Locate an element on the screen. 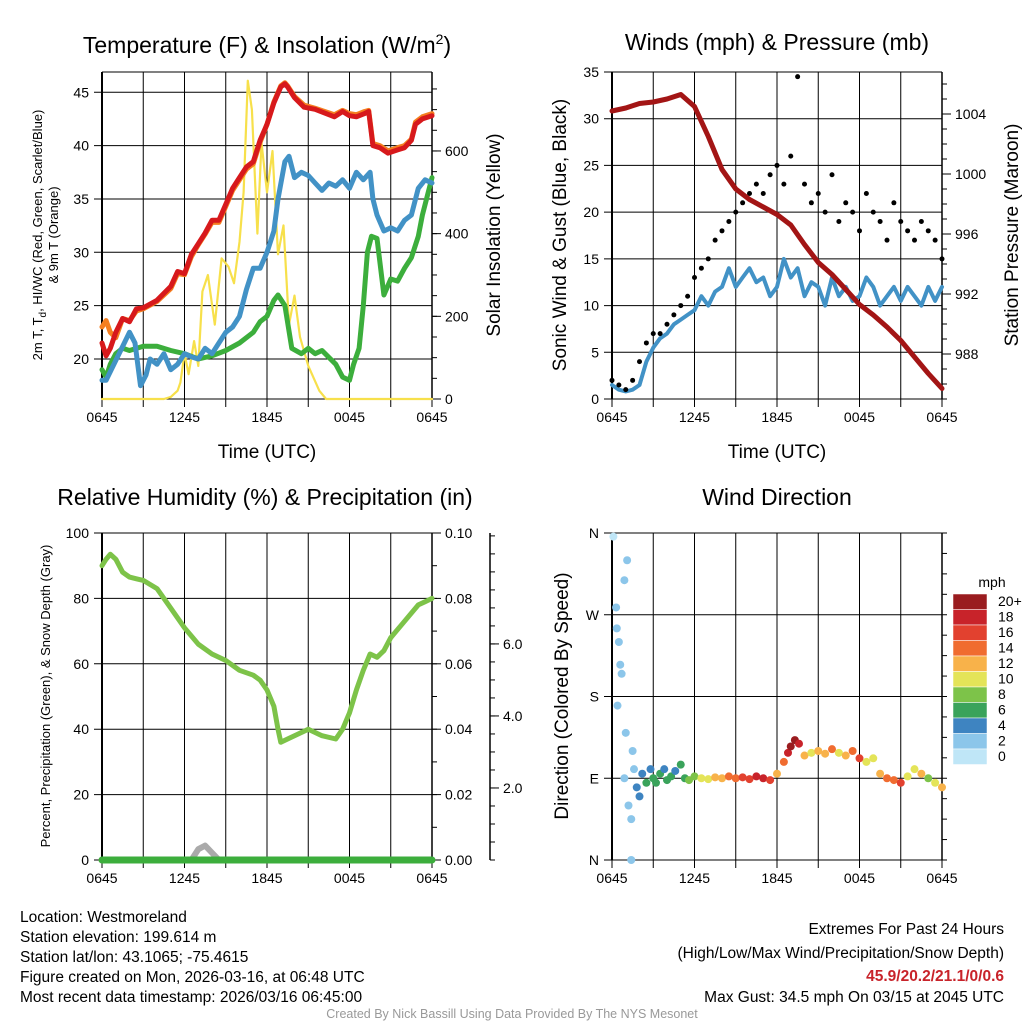 The width and height of the screenshot is (1024, 1024). colorbar-label: 14 is located at coordinates (1006, 648).